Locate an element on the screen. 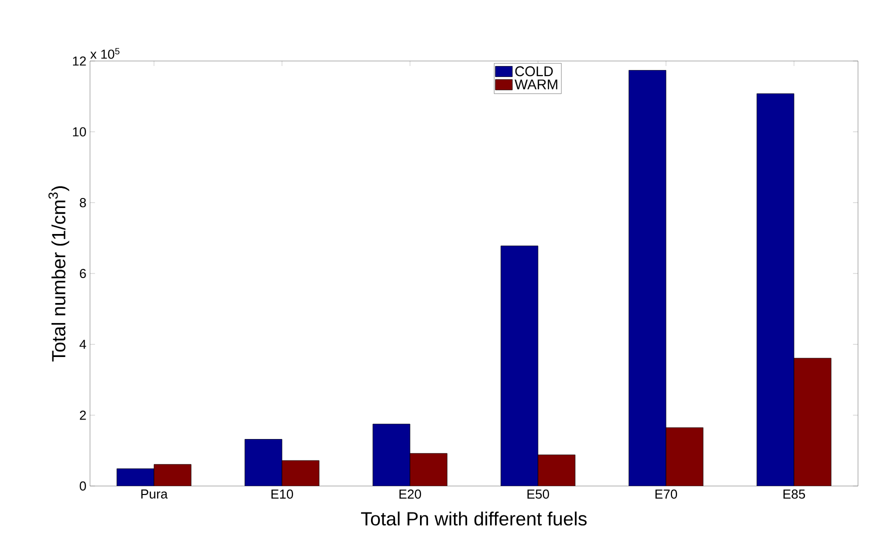 Image resolution: width=879 pixels, height=547 pixels. x-axis-title: Total Pn with different fuels is located at coordinates (474, 519).